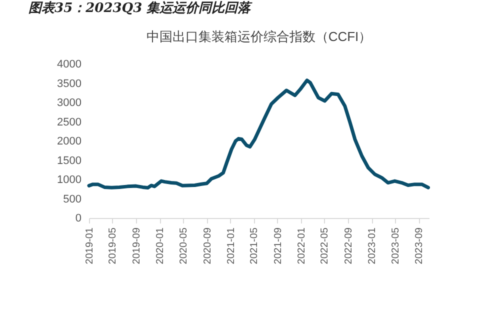 The width and height of the screenshot is (480, 321). Describe the element at coordinates (69, 103) in the screenshot. I see `y-tick-label: 3000` at that location.